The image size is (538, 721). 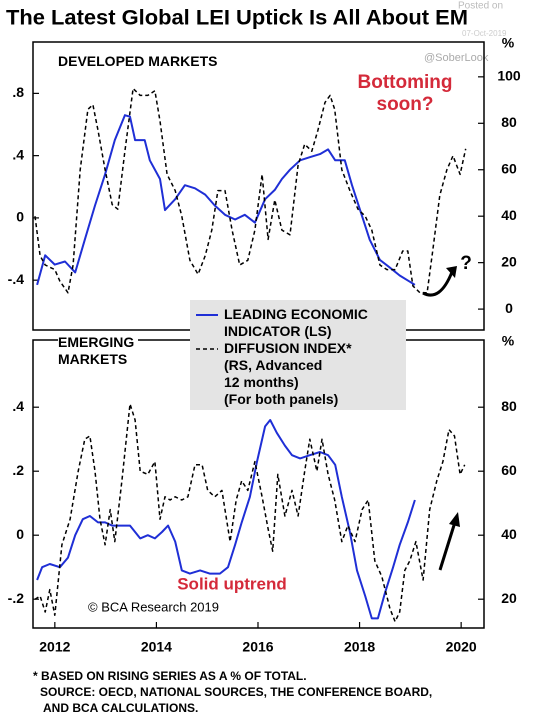 What do you see at coordinates (98, 351) in the screenshot?
I see `panel-label: EMERGING MARKETS` at bounding box center [98, 351].